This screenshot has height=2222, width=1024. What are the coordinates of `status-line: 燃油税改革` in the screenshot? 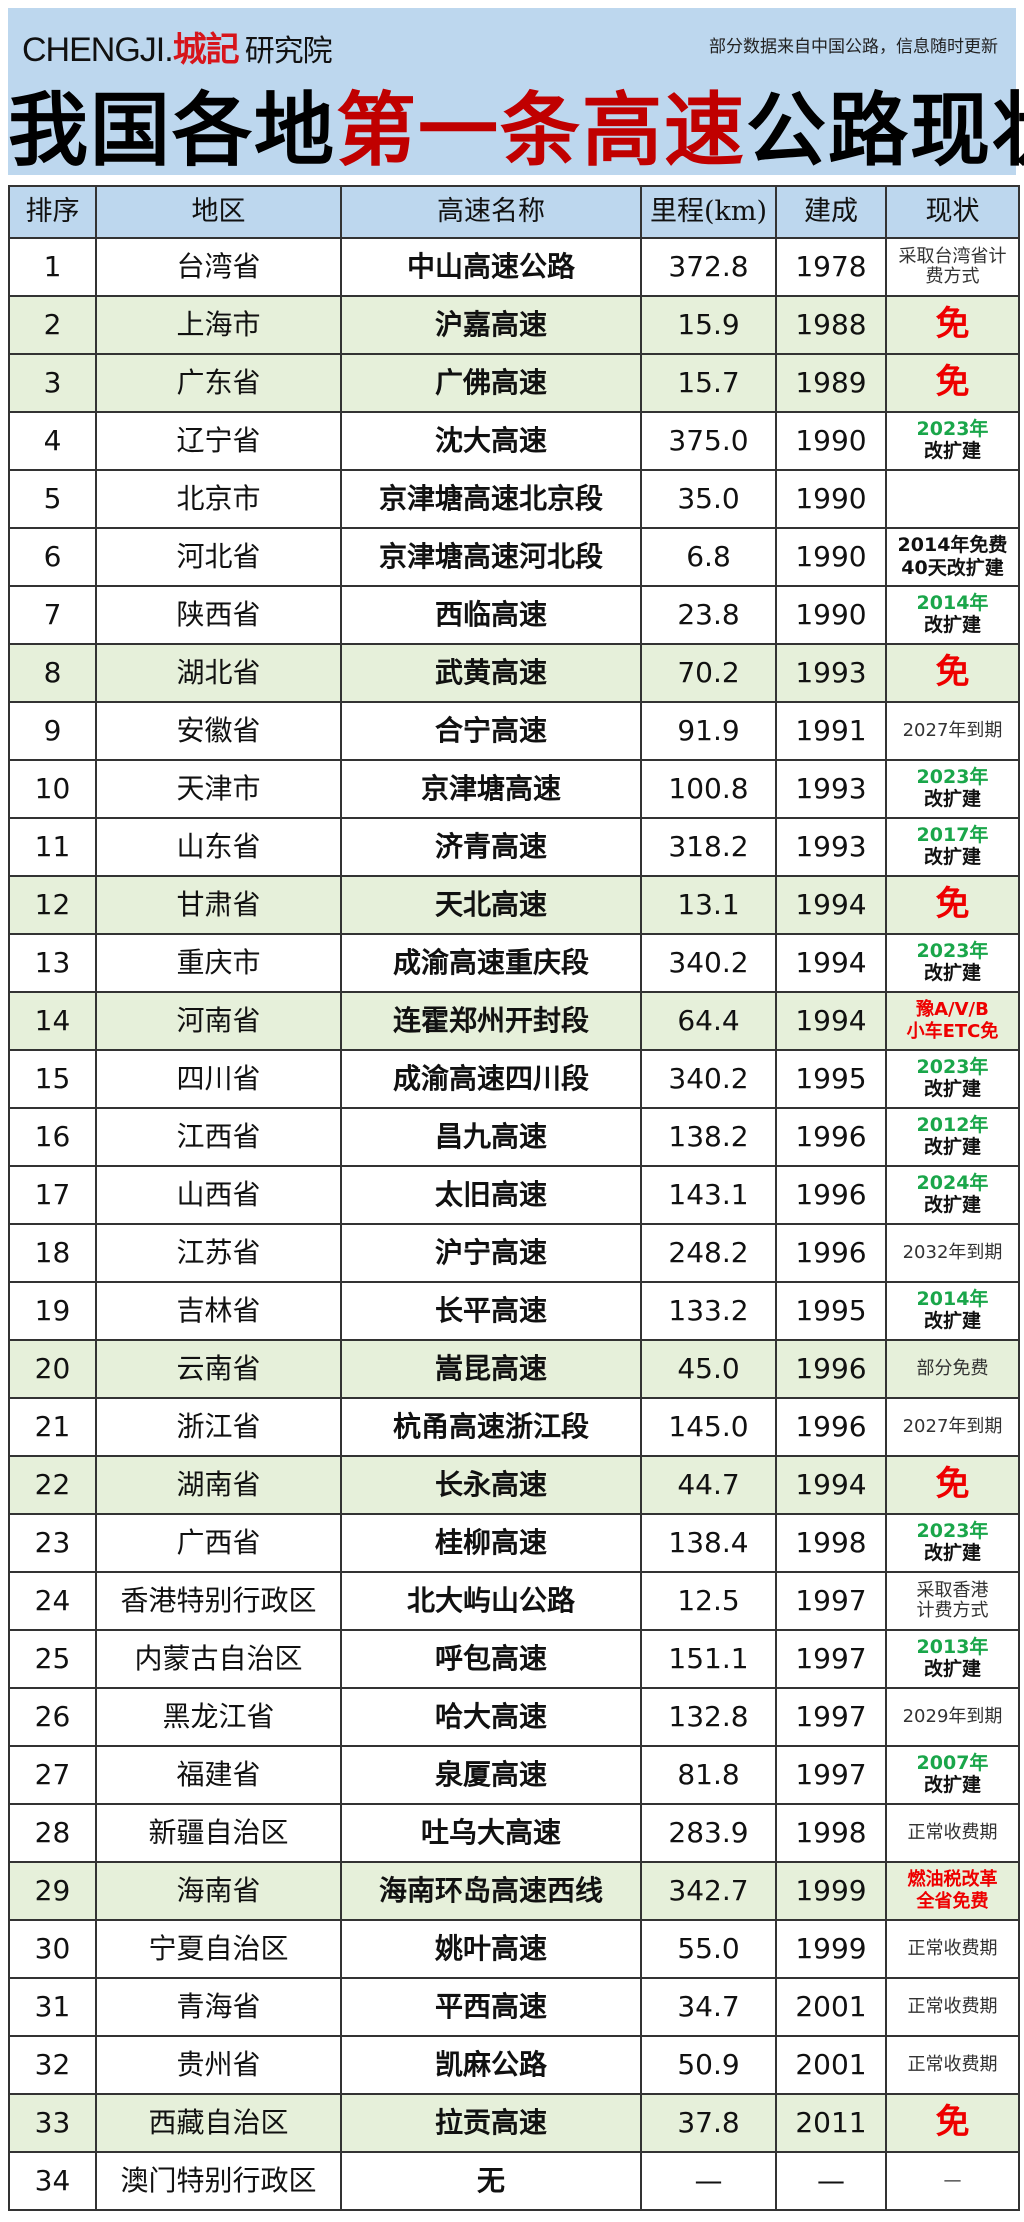 It's located at (952, 1879).